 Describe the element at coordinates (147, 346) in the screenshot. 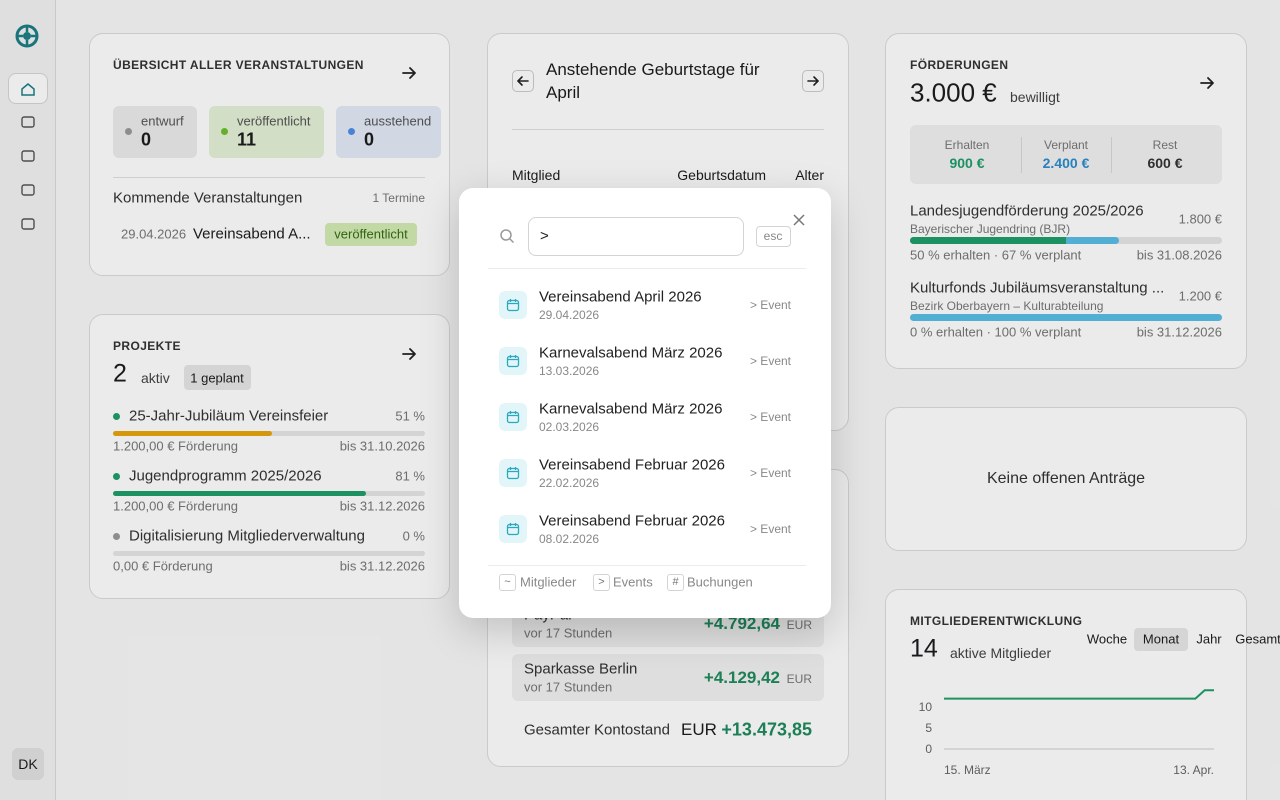

I see `card-title: PROJEKTE` at that location.